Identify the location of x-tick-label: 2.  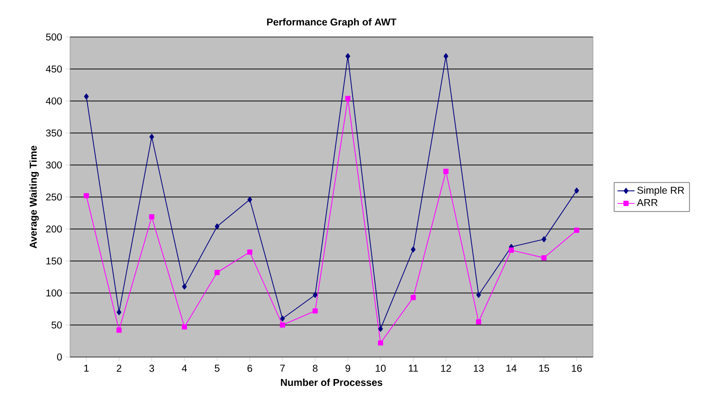
(119, 368).